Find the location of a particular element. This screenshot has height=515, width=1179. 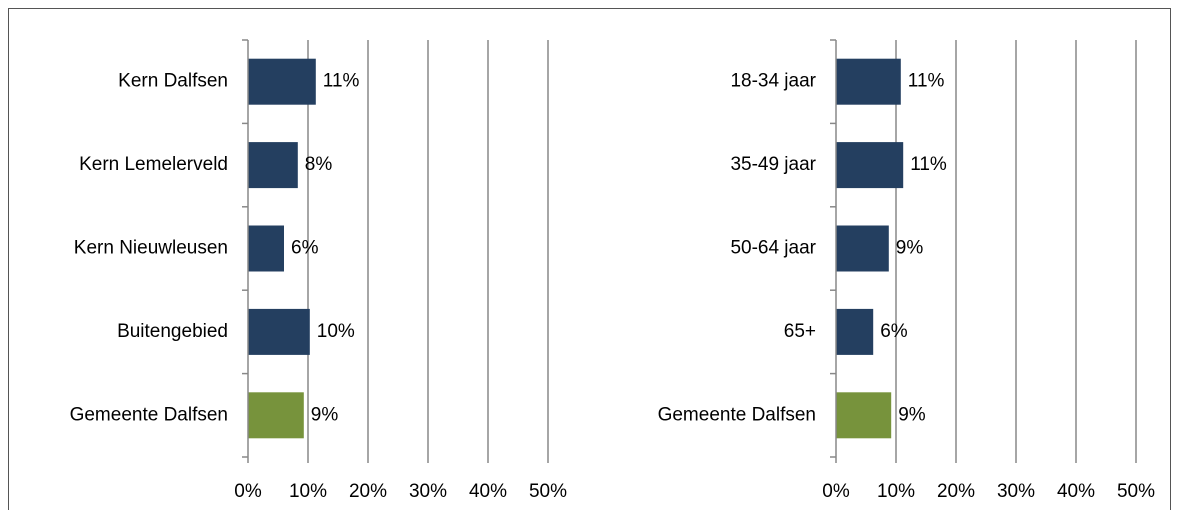

category-label: Kern Nieuwleusen is located at coordinates (151, 248).